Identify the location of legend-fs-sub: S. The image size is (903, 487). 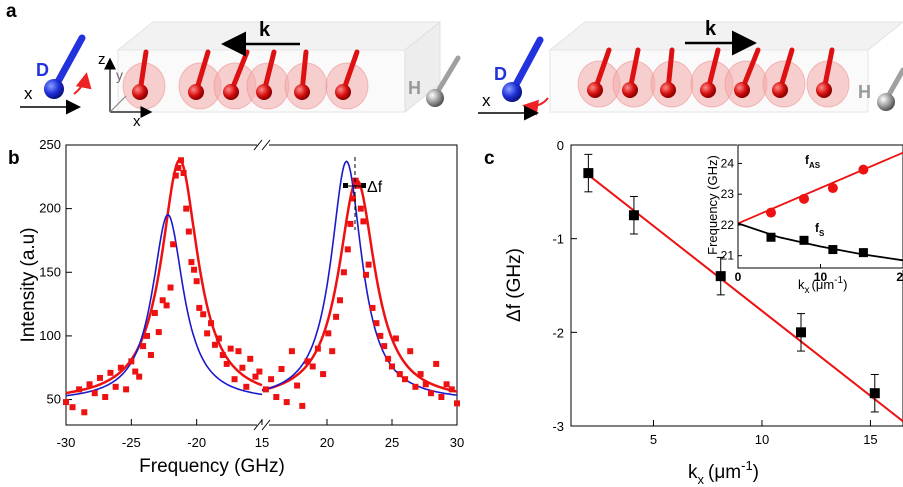
(822, 233).